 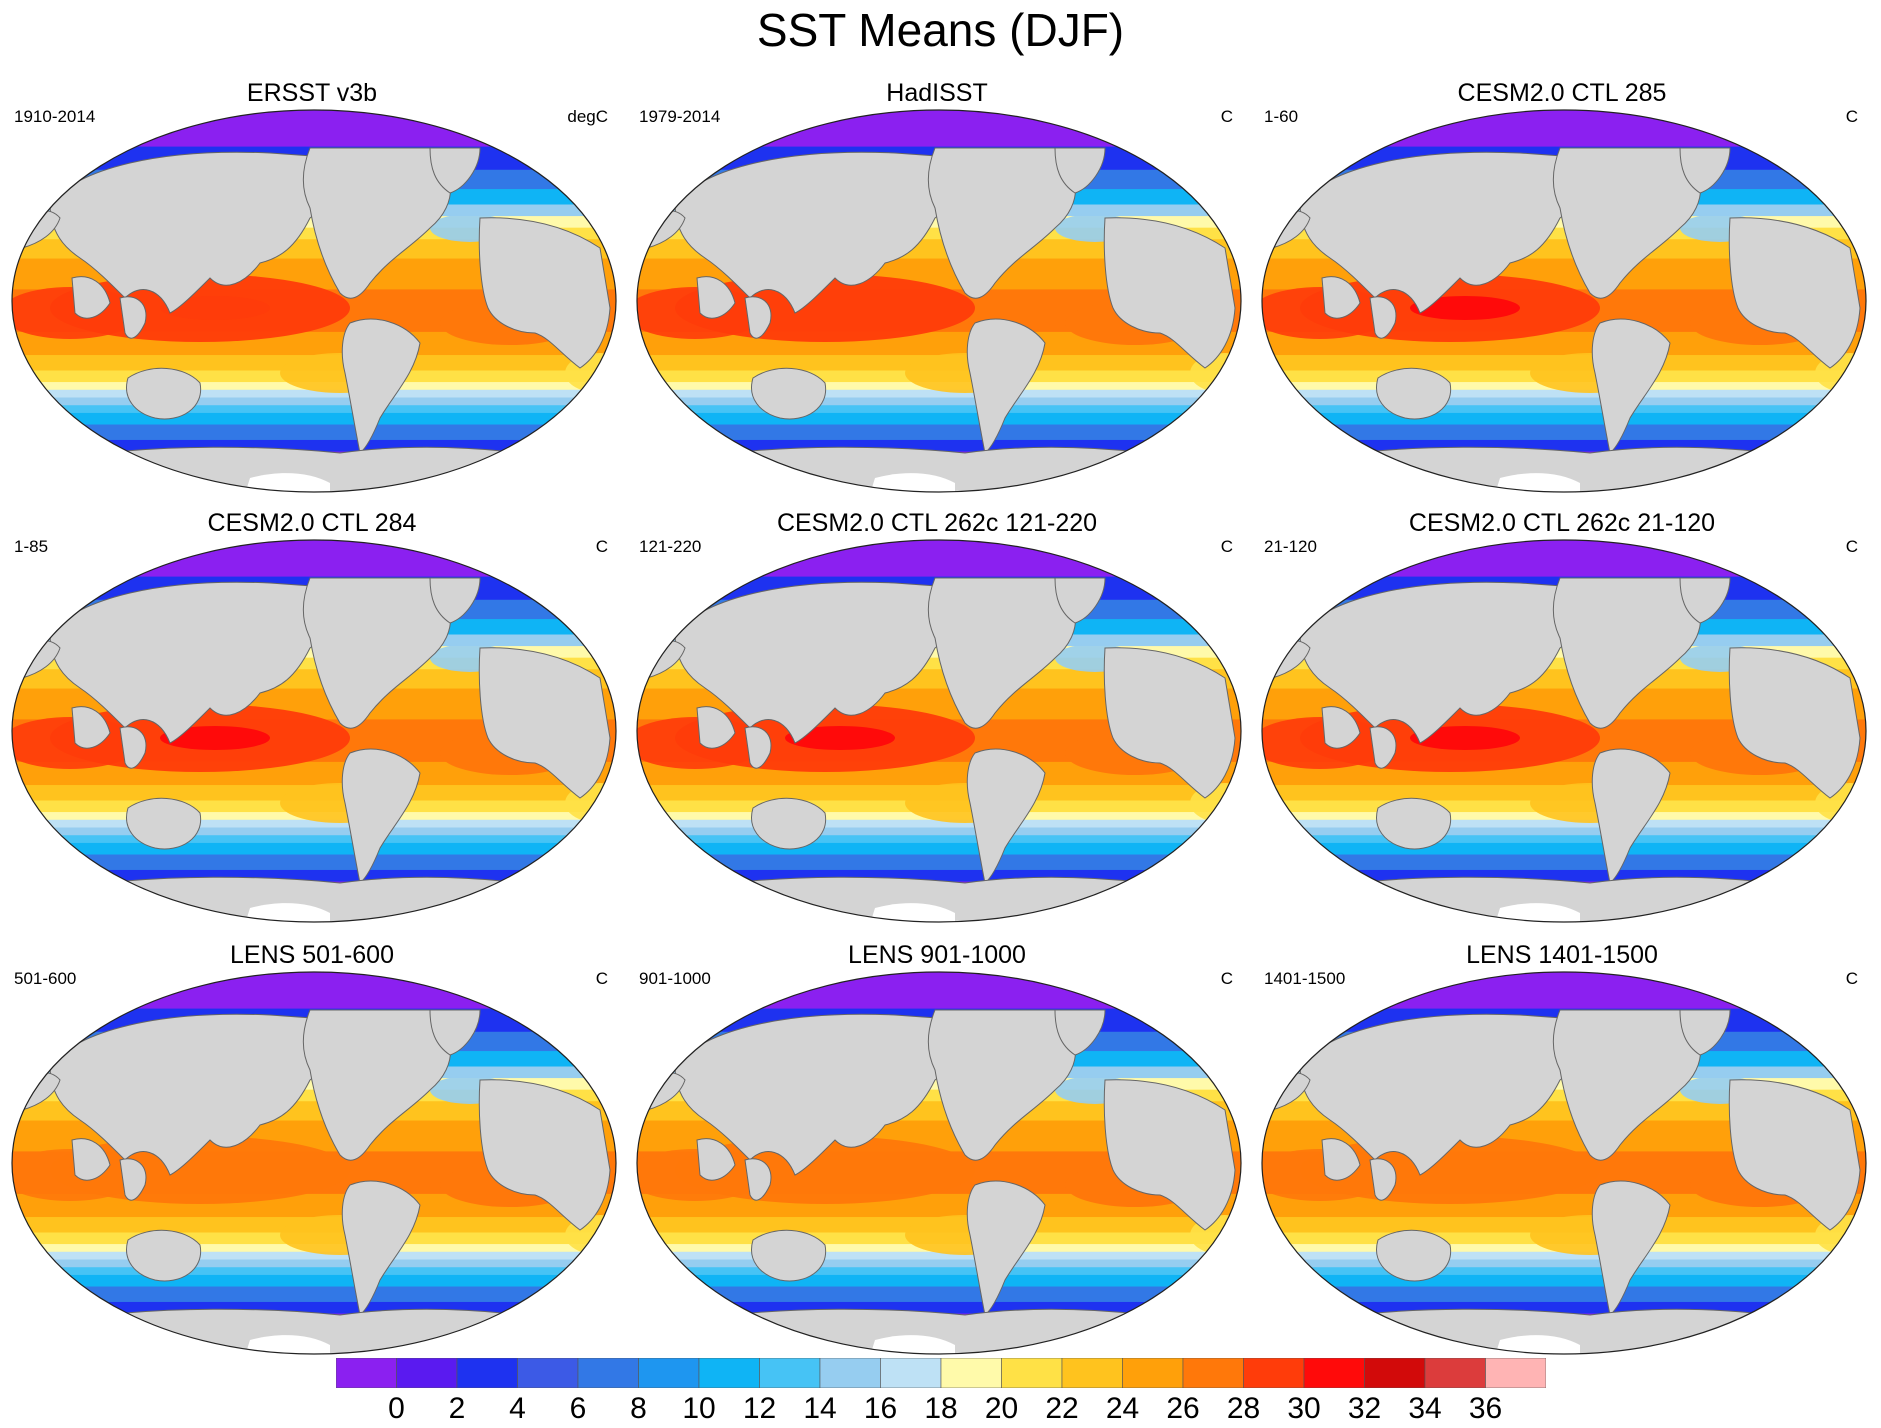 What do you see at coordinates (1562, 288) in the screenshot?
I see `map-panel: CESM2.0 CTL 285 1-60 C` at bounding box center [1562, 288].